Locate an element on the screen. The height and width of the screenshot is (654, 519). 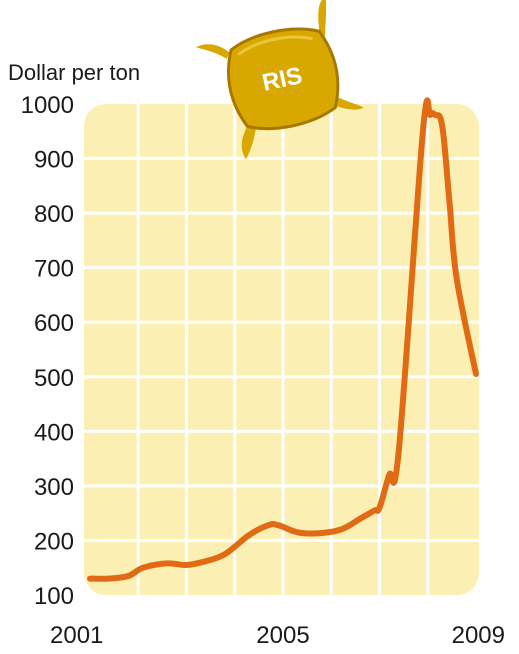
y-tick-label: 900 is located at coordinates (54, 160).